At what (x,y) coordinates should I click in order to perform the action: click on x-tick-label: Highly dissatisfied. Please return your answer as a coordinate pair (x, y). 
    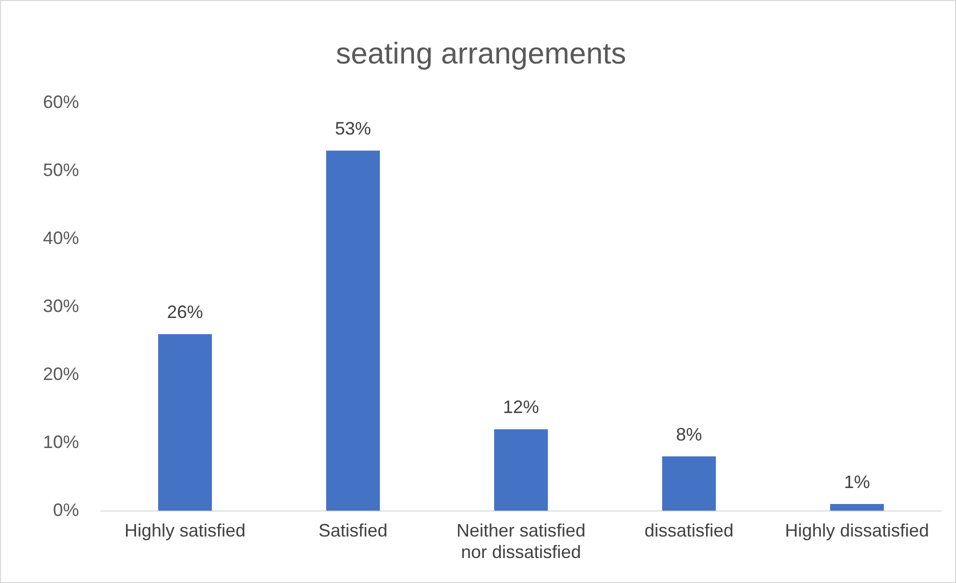
    Looking at the image, I should click on (857, 530).